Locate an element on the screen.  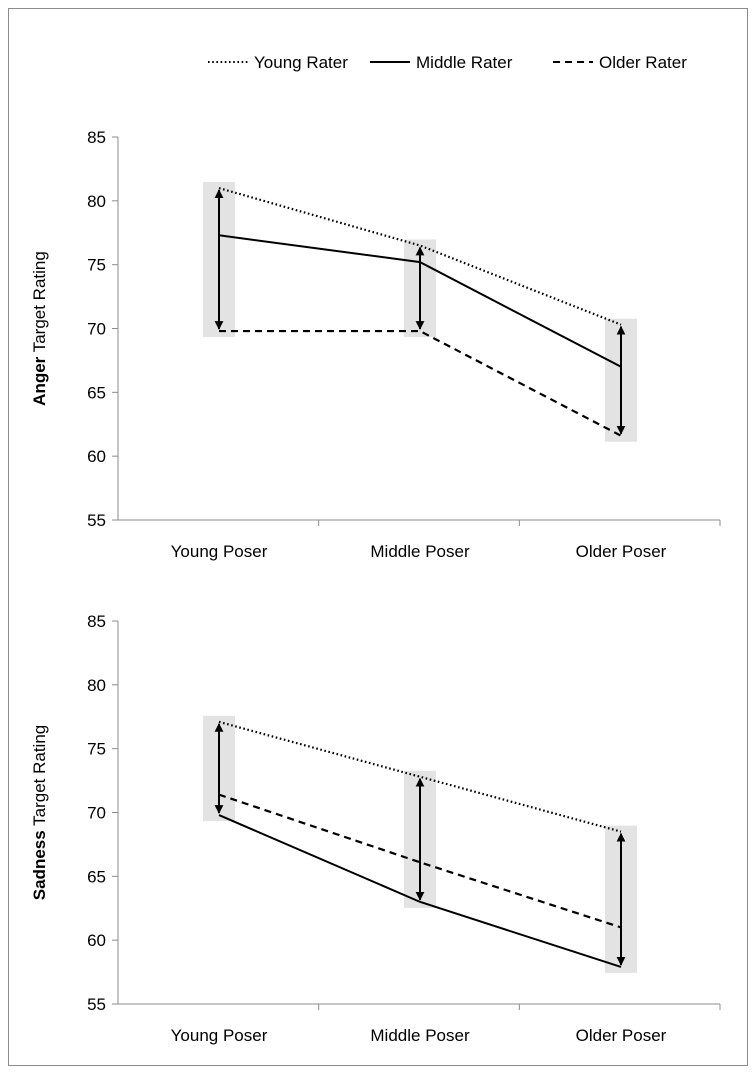
legend-label: Older Rater is located at coordinates (643, 62).